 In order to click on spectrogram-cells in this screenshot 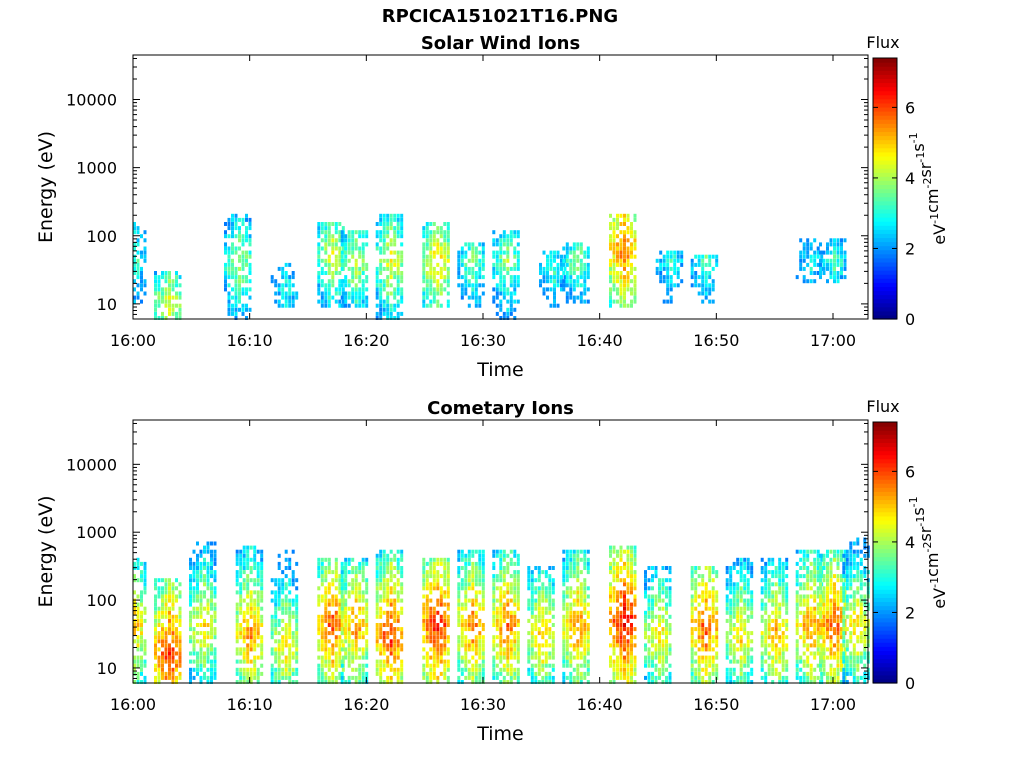, I will do `click(501, 610)`.